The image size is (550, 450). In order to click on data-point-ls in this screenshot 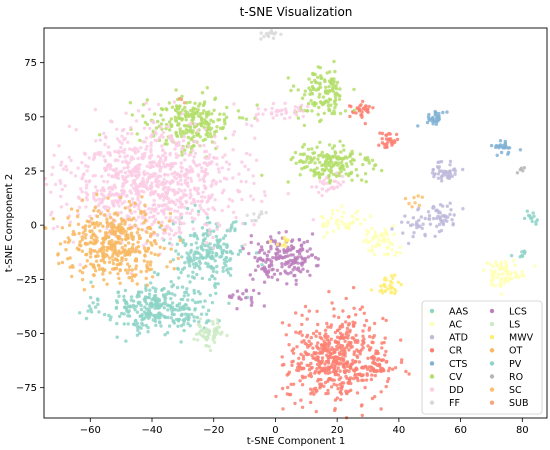, I will do `click(217, 320)`.